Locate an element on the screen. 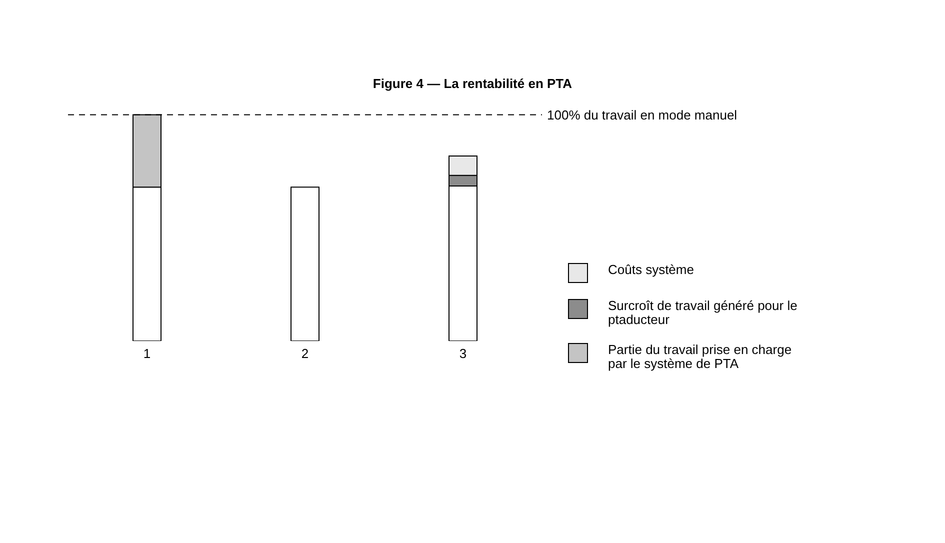  x-tick-label: 3 is located at coordinates (463, 354).